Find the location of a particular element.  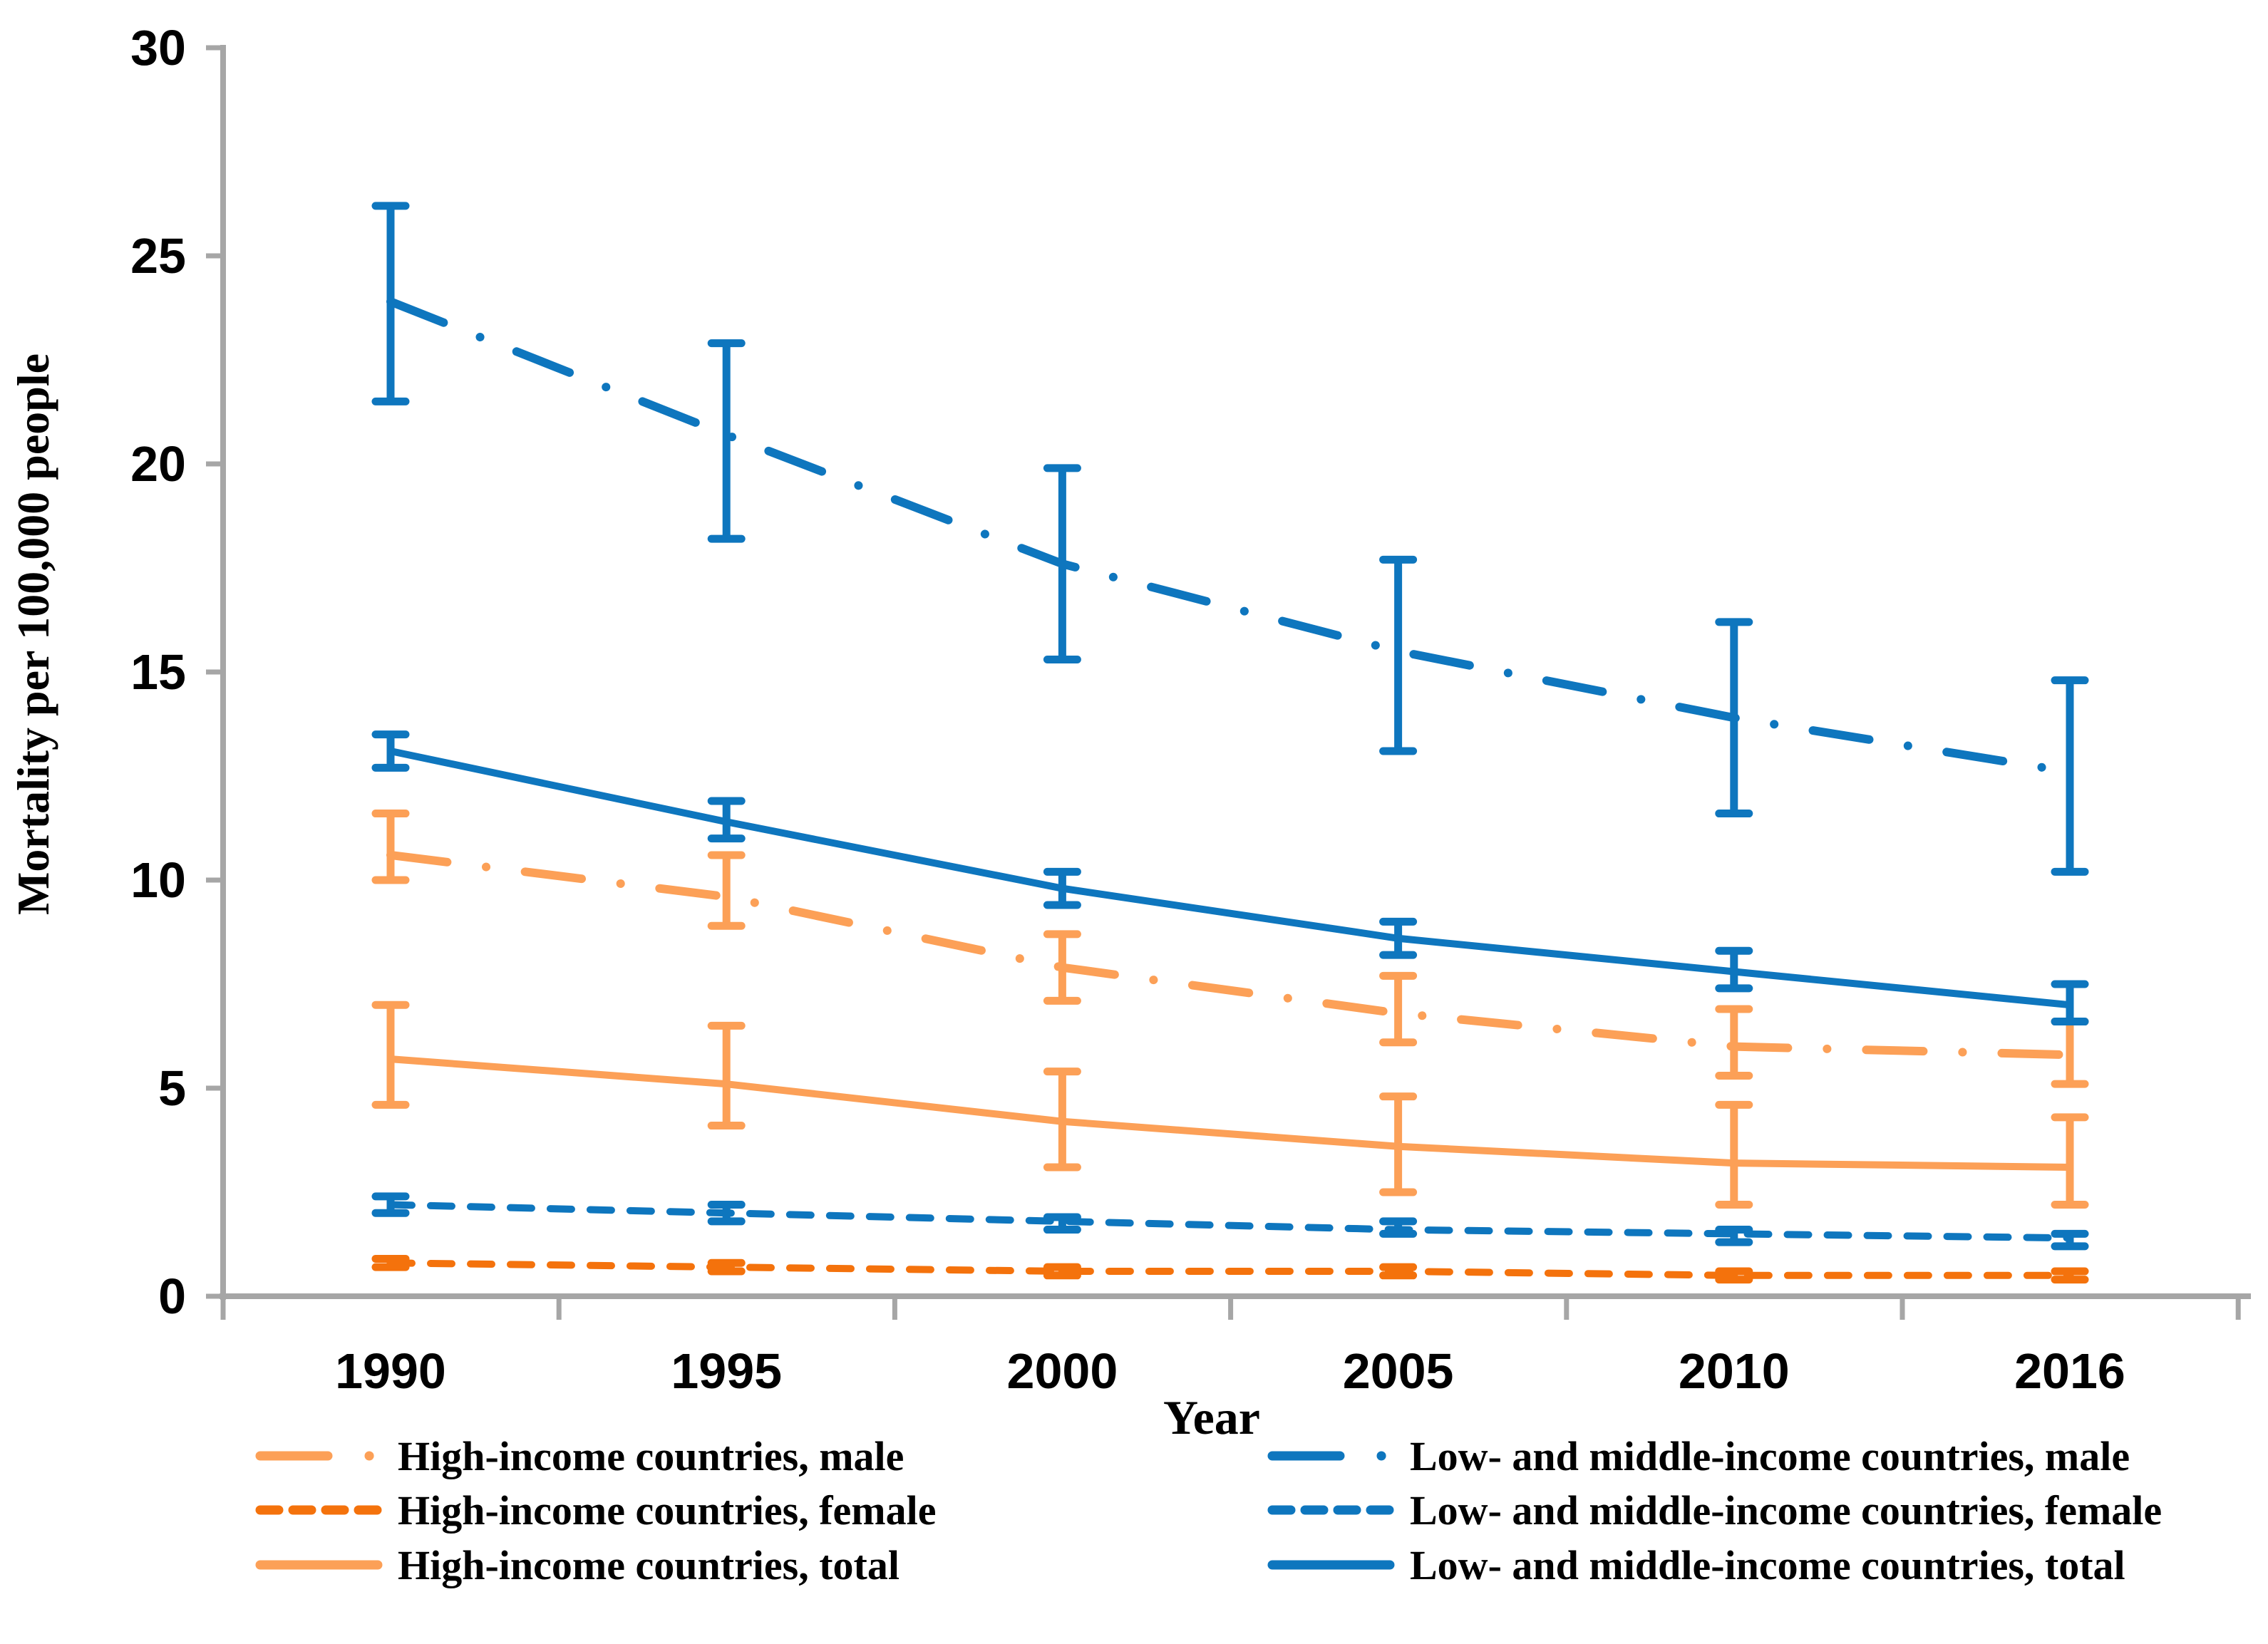

y-tick-label: 20 is located at coordinates (158, 464).